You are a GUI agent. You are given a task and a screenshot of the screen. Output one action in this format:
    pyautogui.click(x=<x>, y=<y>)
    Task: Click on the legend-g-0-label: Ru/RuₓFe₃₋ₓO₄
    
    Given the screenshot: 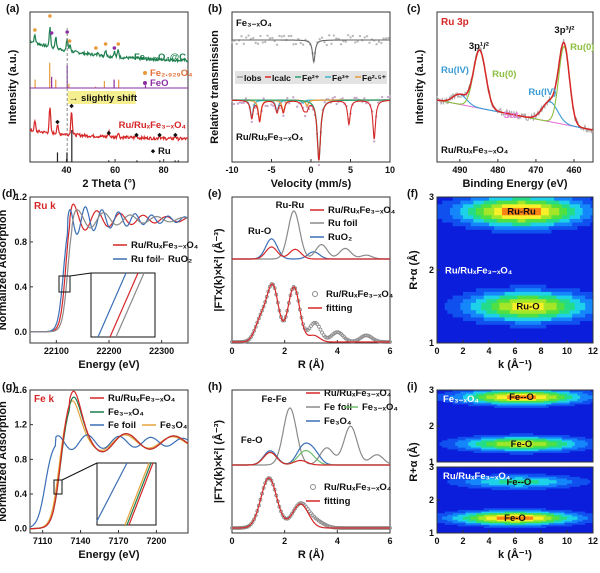 What is the action you would take?
    pyautogui.click(x=142, y=398)
    